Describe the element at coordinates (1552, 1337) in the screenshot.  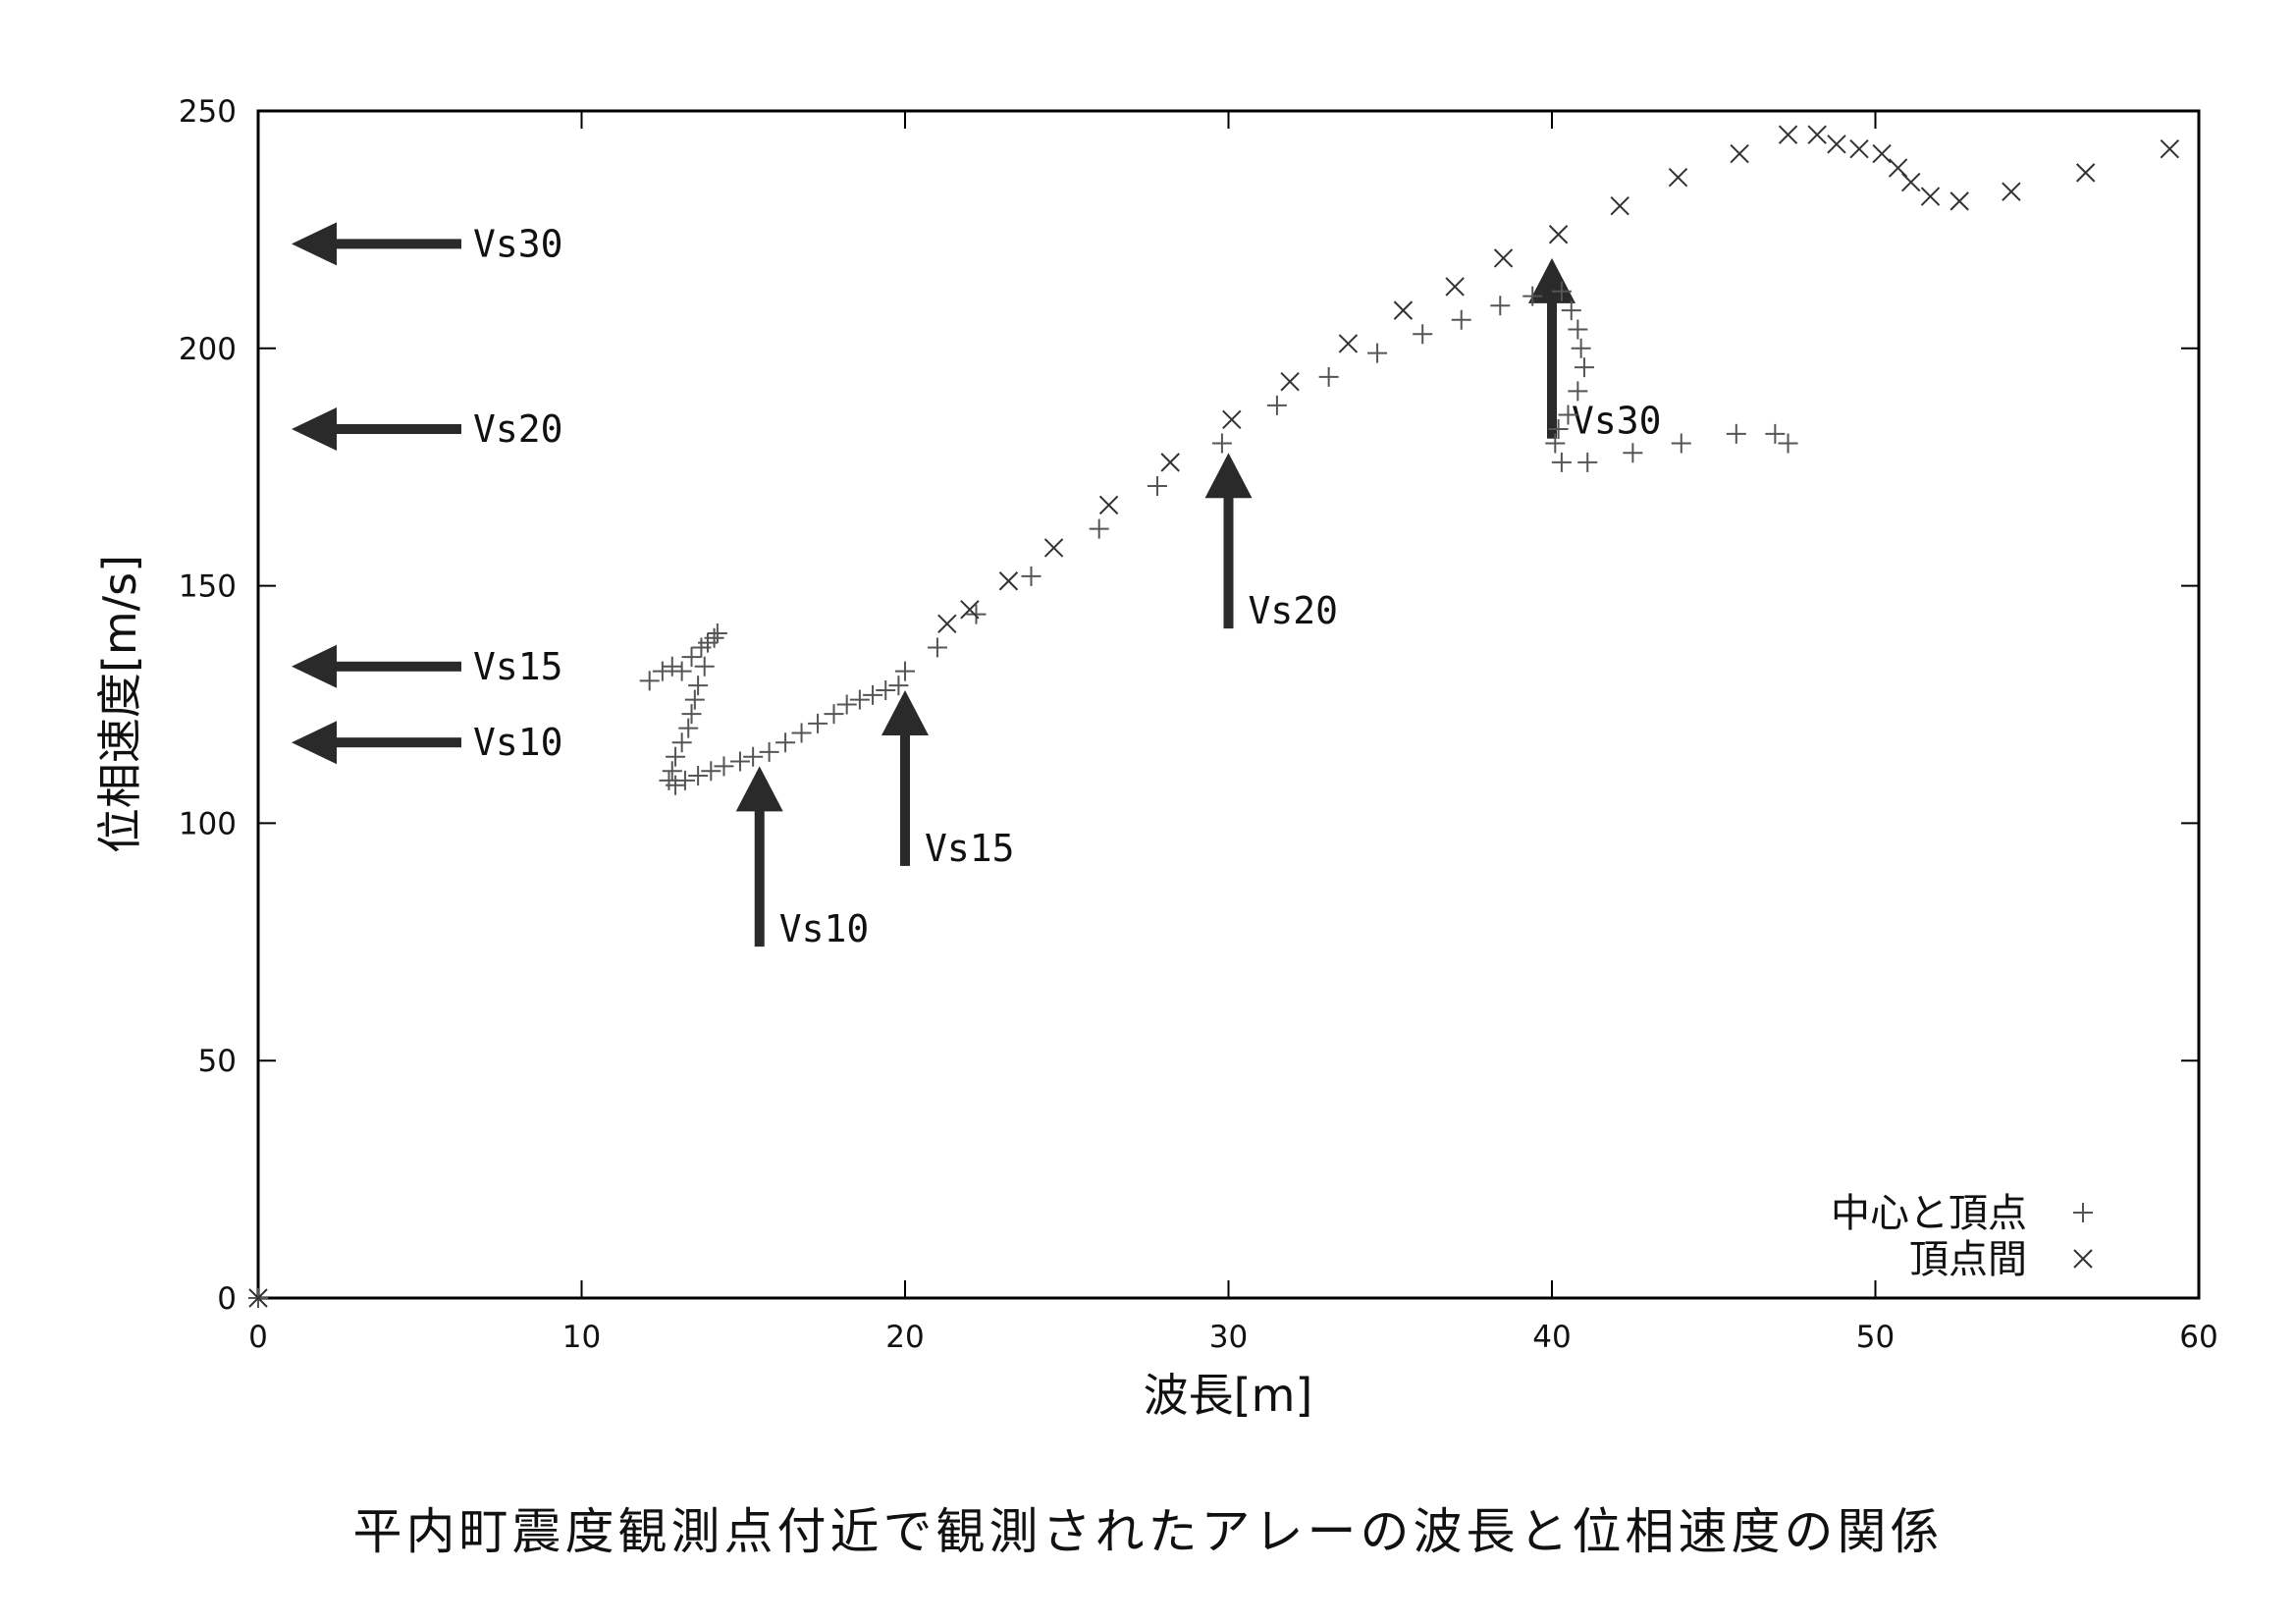
I see `x-tick-label: 40` at that location.